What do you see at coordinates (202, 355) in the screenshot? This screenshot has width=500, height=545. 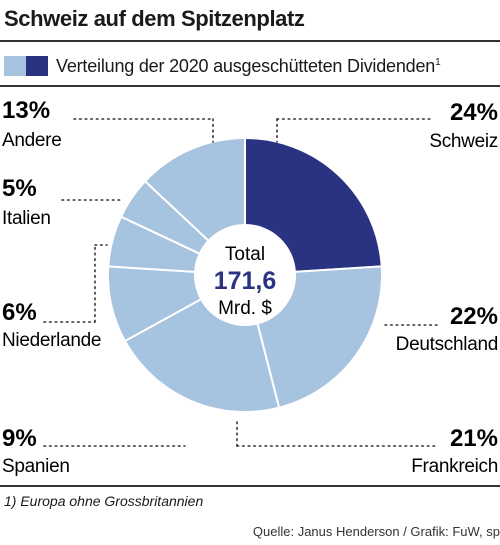 I see `slice-frankreich` at bounding box center [202, 355].